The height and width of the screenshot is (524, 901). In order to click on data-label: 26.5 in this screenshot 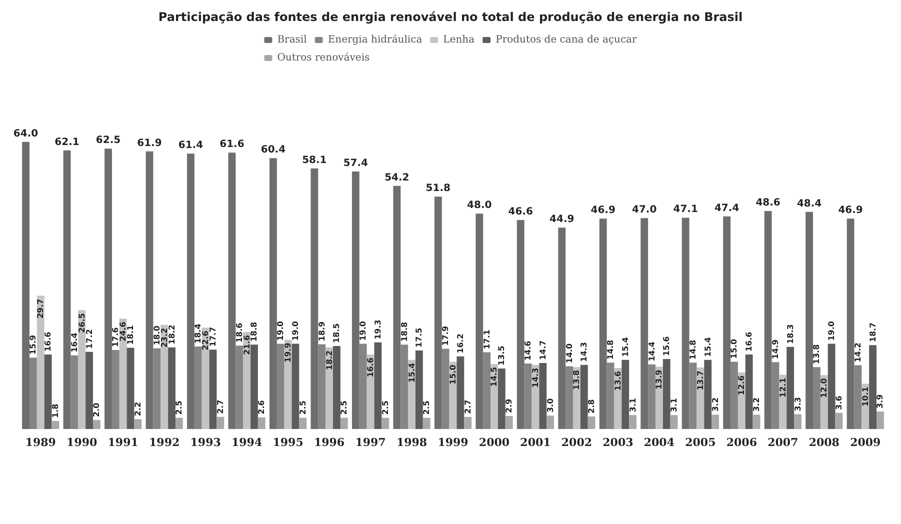, I will do `click(81, 322)`.